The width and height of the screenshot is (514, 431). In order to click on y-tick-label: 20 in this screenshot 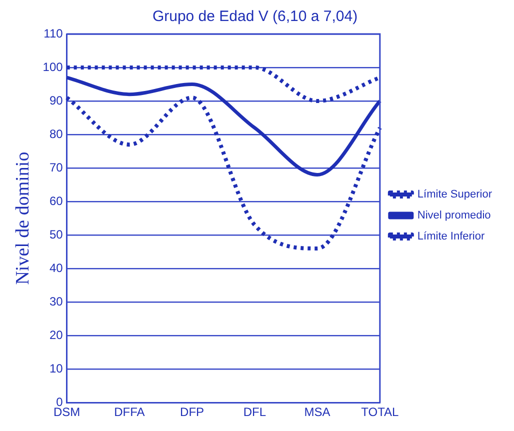, I will do `click(56, 335)`.